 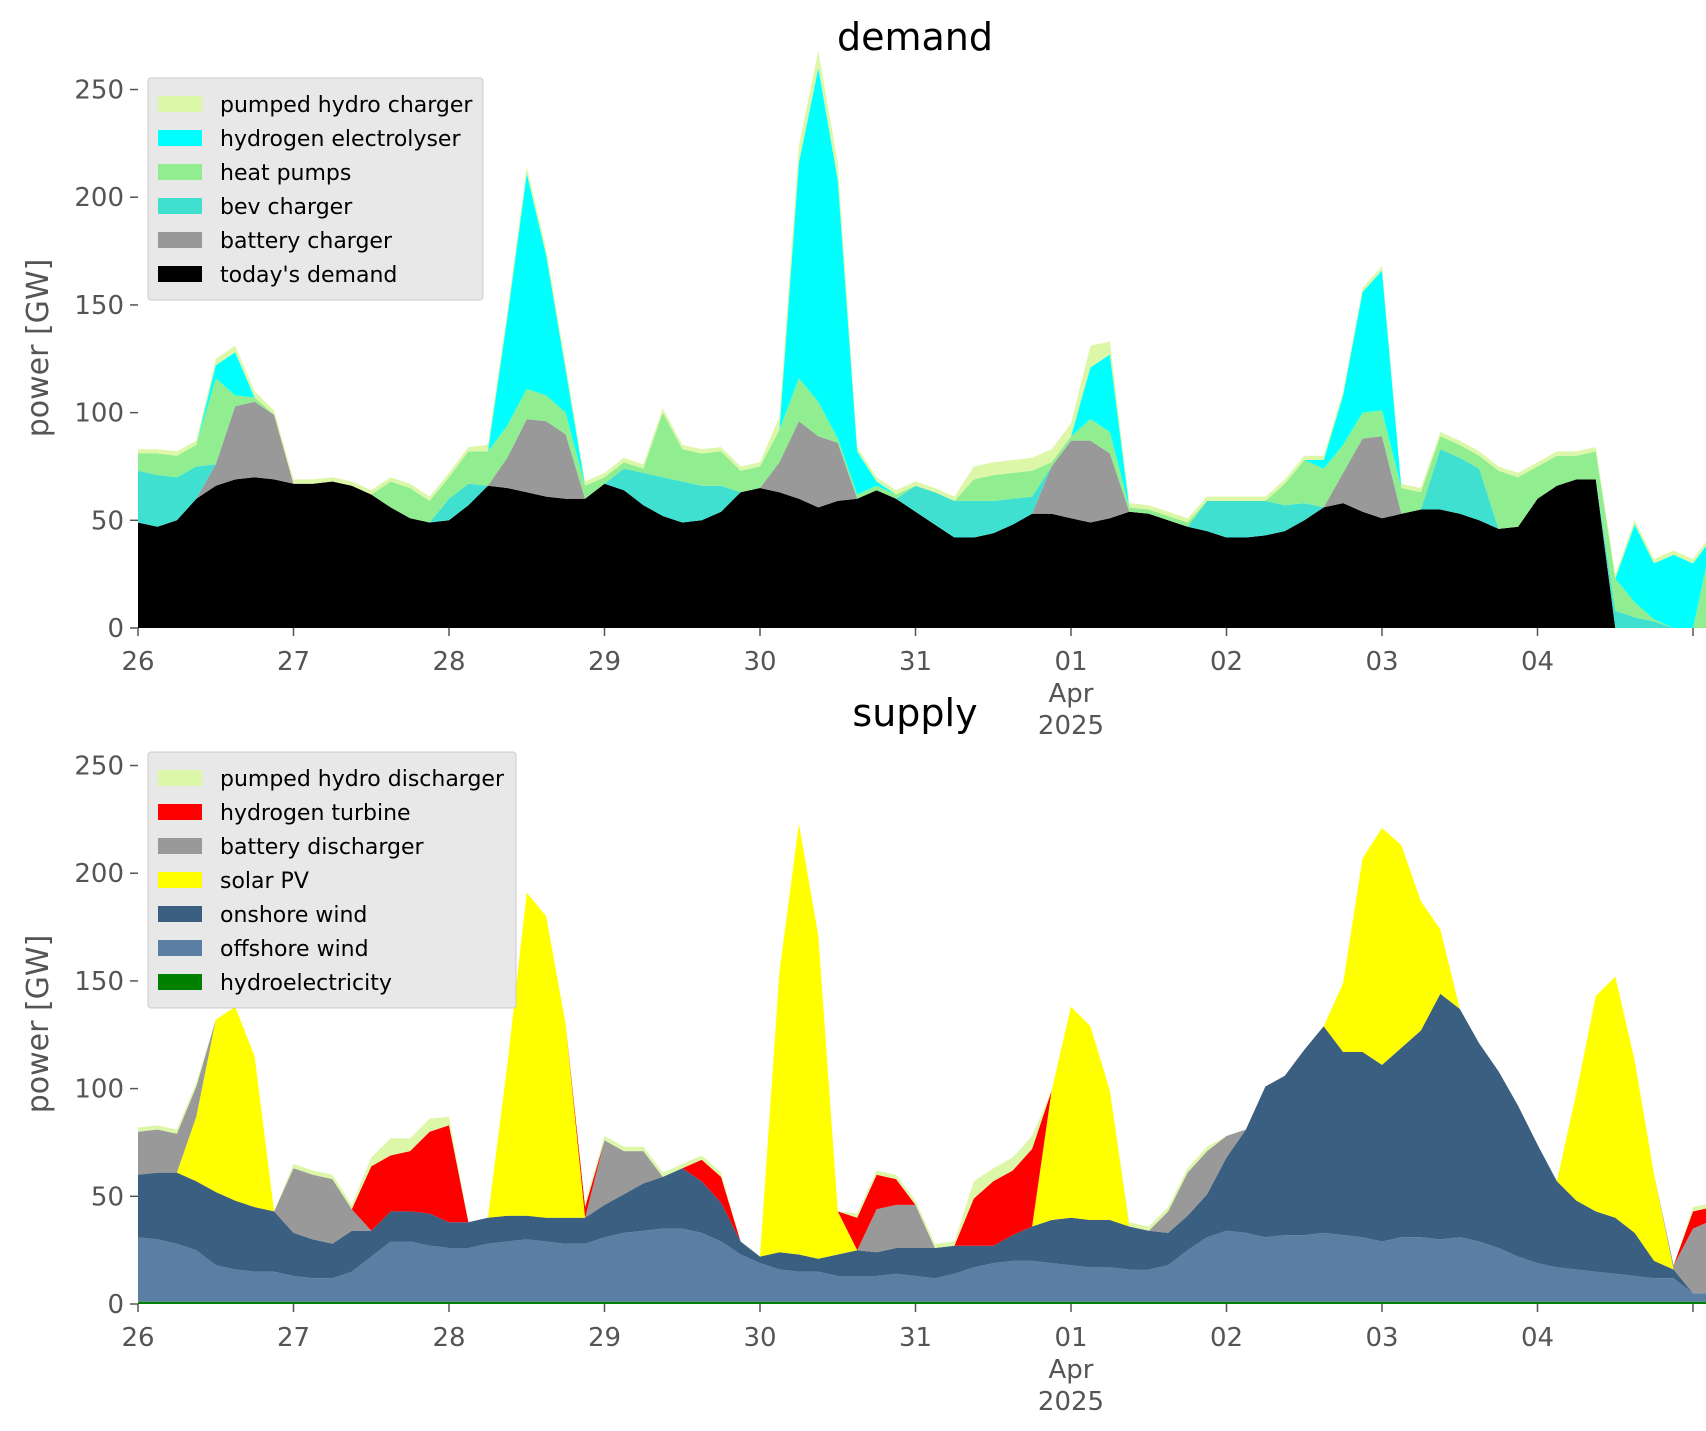 What do you see at coordinates (306, 983) in the screenshot?
I see `legend-label: hydroelectricity` at bounding box center [306, 983].